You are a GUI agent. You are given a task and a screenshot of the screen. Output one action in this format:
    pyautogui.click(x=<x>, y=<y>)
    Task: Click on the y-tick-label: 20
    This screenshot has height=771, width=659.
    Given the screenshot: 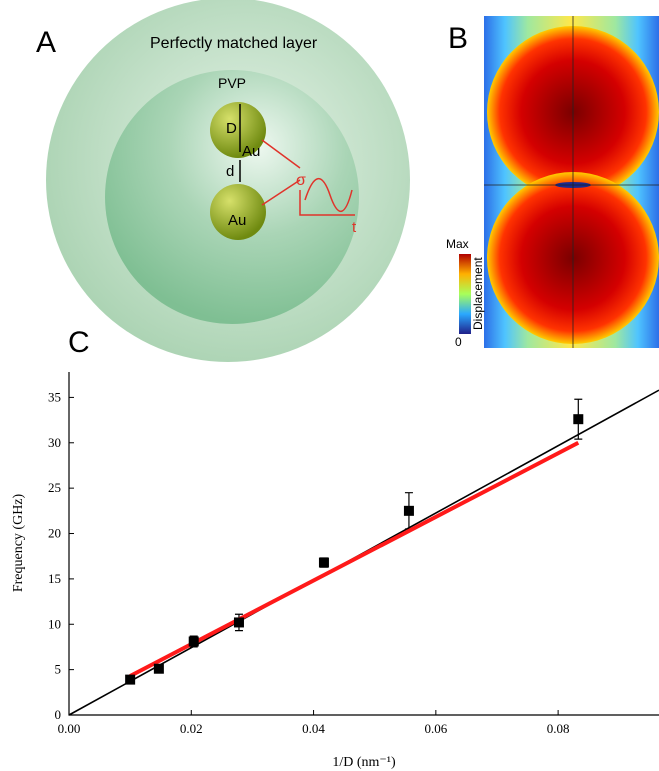 What is the action you would take?
    pyautogui.click(x=54, y=533)
    